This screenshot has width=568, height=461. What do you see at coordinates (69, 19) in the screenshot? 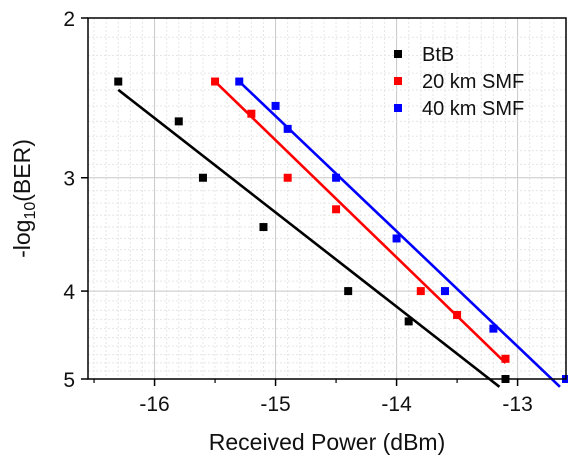
I see `y-tick-label: 2` at bounding box center [69, 19].